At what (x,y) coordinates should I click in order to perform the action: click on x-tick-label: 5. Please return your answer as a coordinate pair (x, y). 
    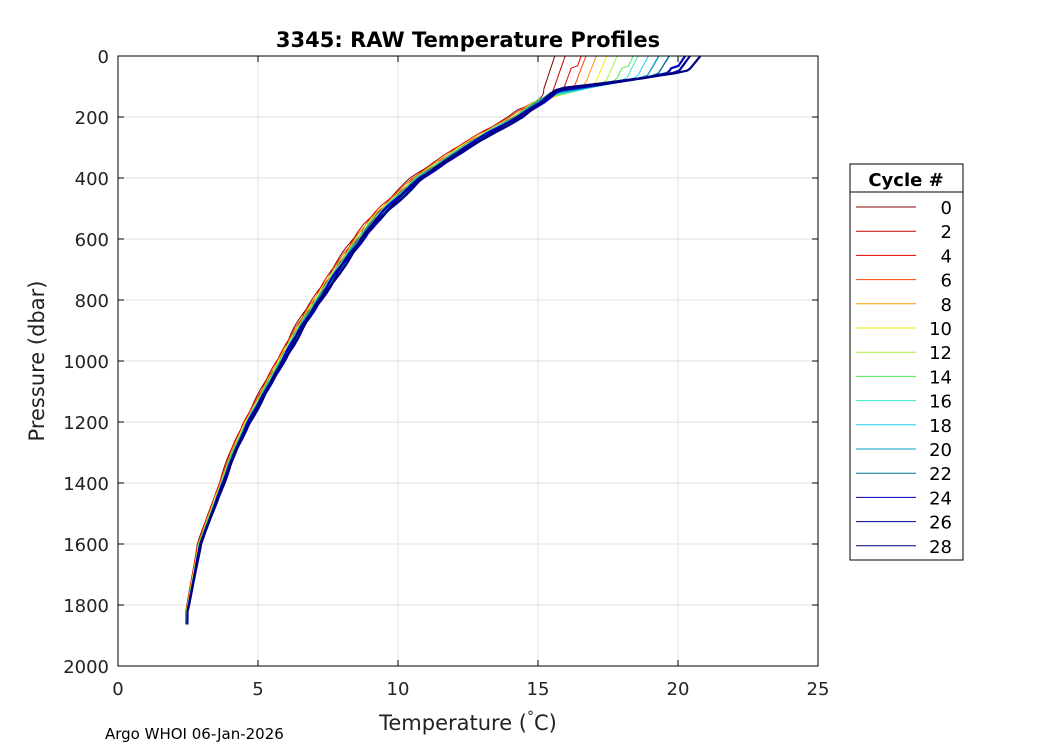
    Looking at the image, I should click on (257, 689).